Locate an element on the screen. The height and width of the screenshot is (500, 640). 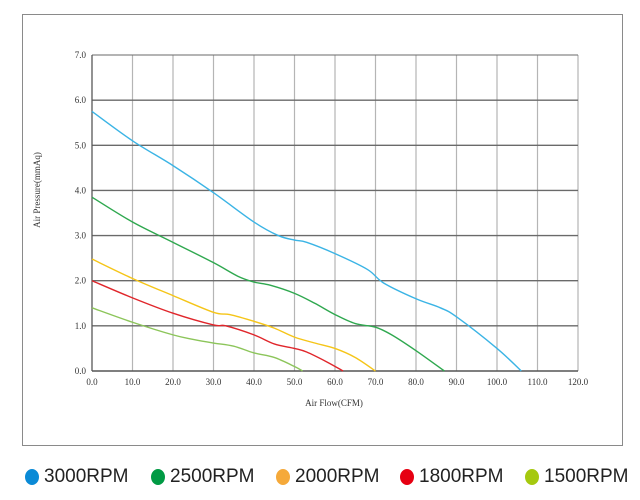
y-tick-label: 0.0 is located at coordinates (81, 371).